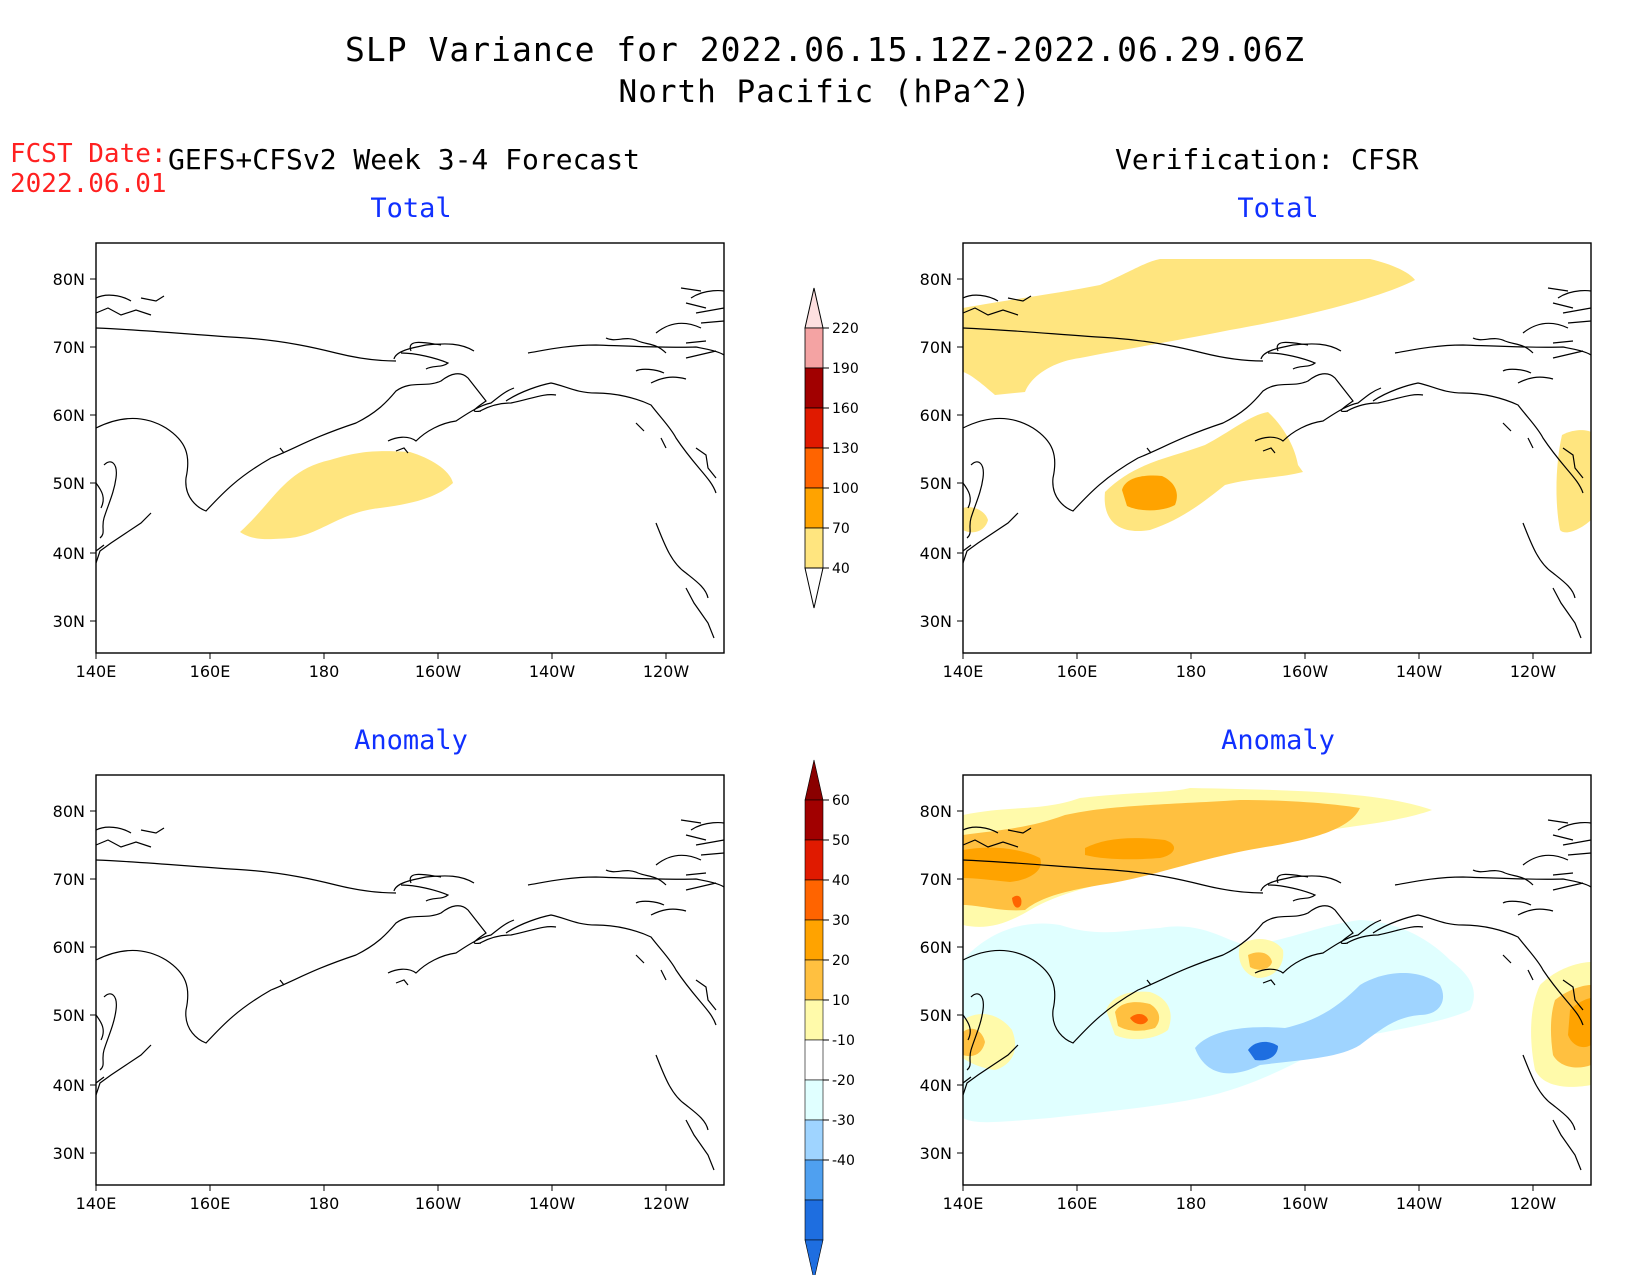 The image size is (1650, 1275). I want to click on forecast-total-title: Total, so click(411, 208).